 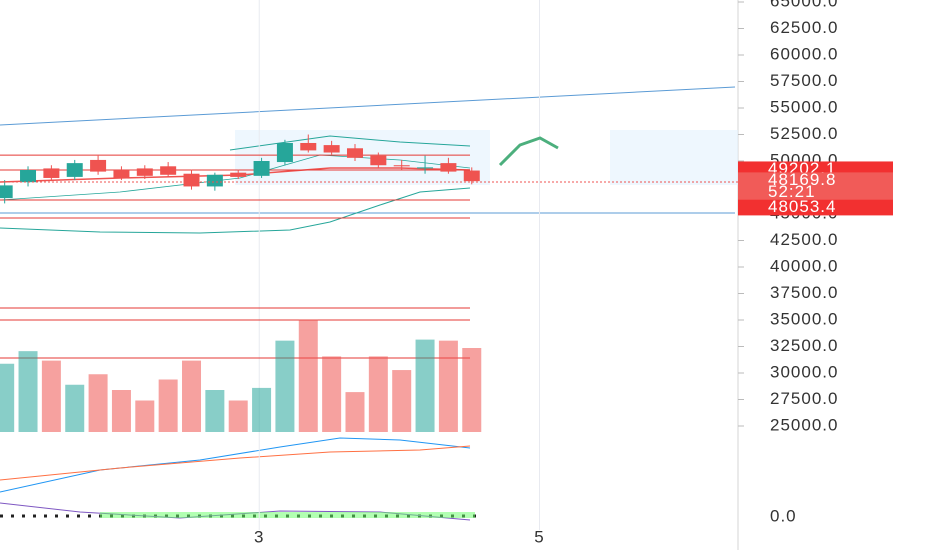 What do you see at coordinates (802, 179) in the screenshot?
I see `price-label: 48169.8` at bounding box center [802, 179].